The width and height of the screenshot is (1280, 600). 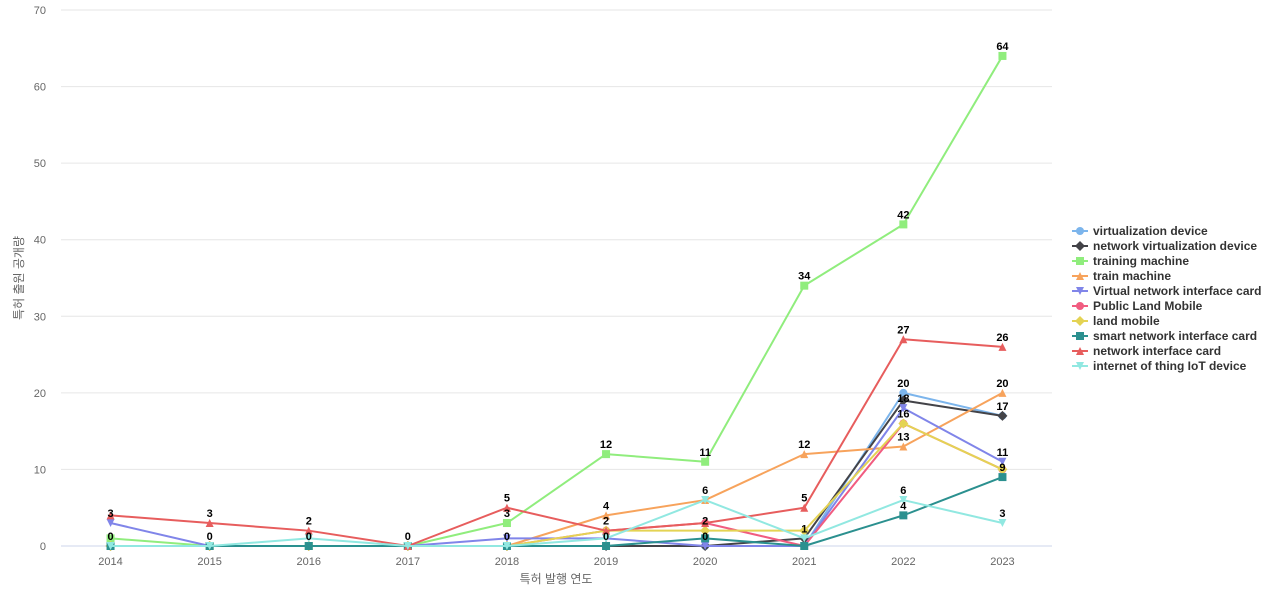 I want to click on x-tick-label: 2023, so click(x=1002, y=562).